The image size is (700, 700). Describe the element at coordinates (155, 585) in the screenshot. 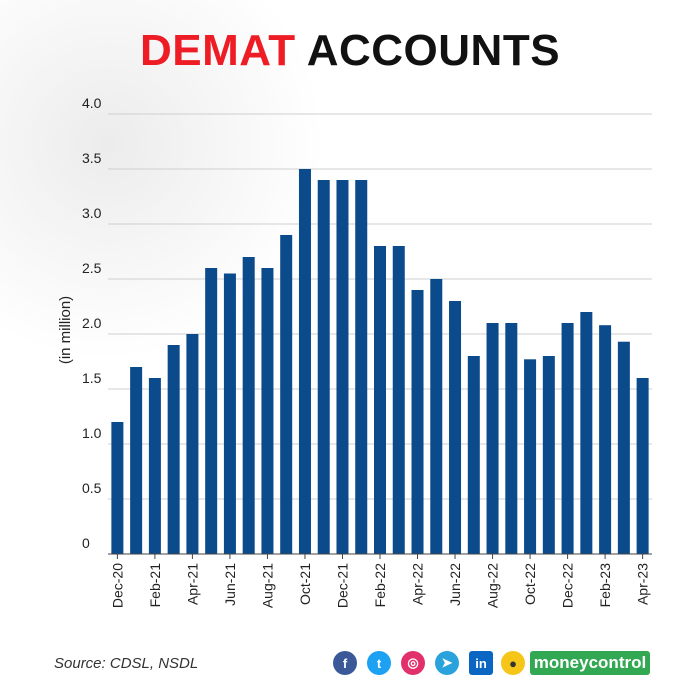

I see `x-tick-label: Feb-21` at that location.